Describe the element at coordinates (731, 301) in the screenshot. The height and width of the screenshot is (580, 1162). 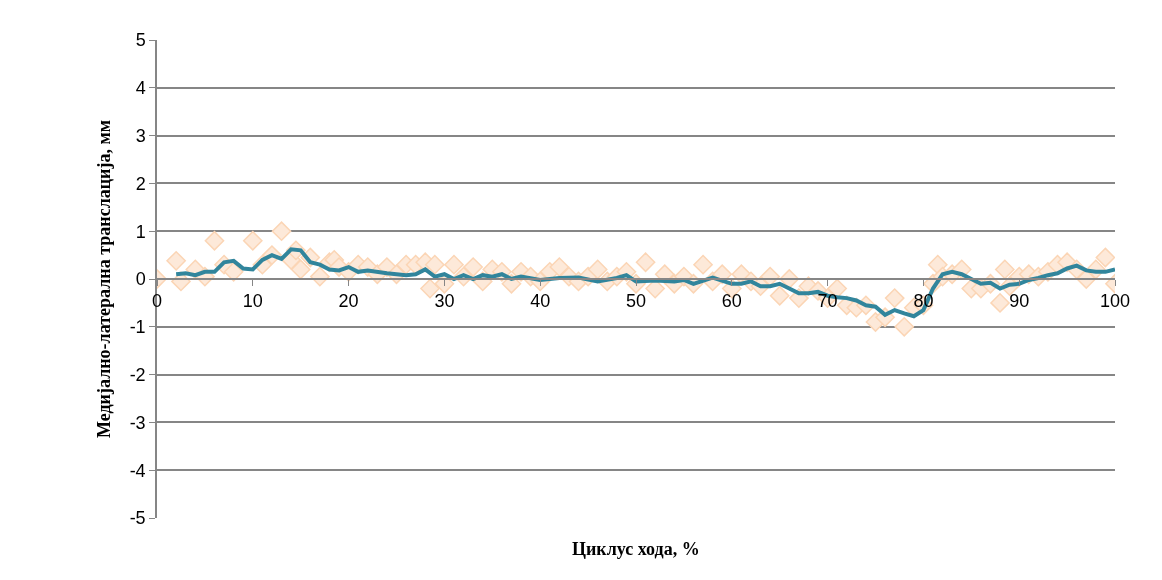
I see `x-tick-label: 60` at that location.